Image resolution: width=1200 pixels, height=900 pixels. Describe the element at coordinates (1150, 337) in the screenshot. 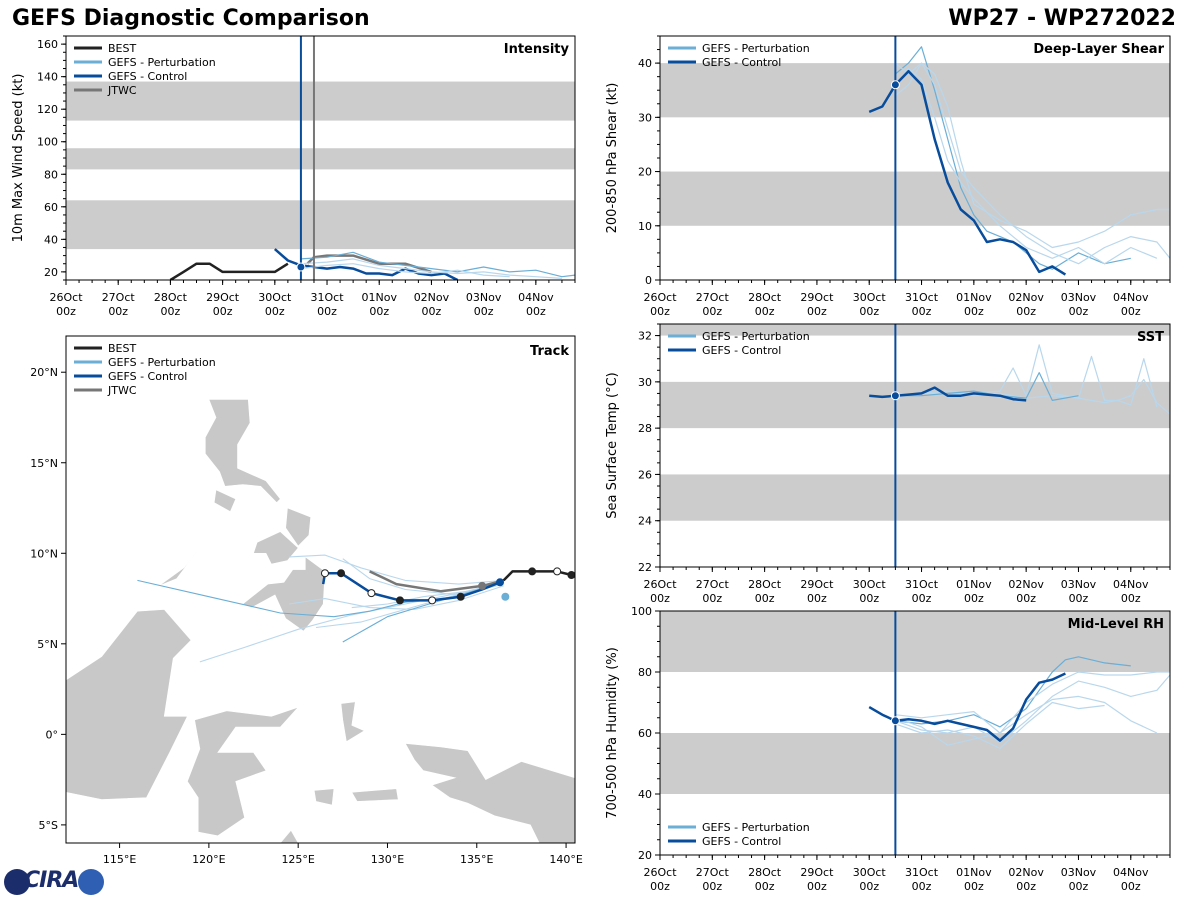

I see `panel-title: SST` at that location.